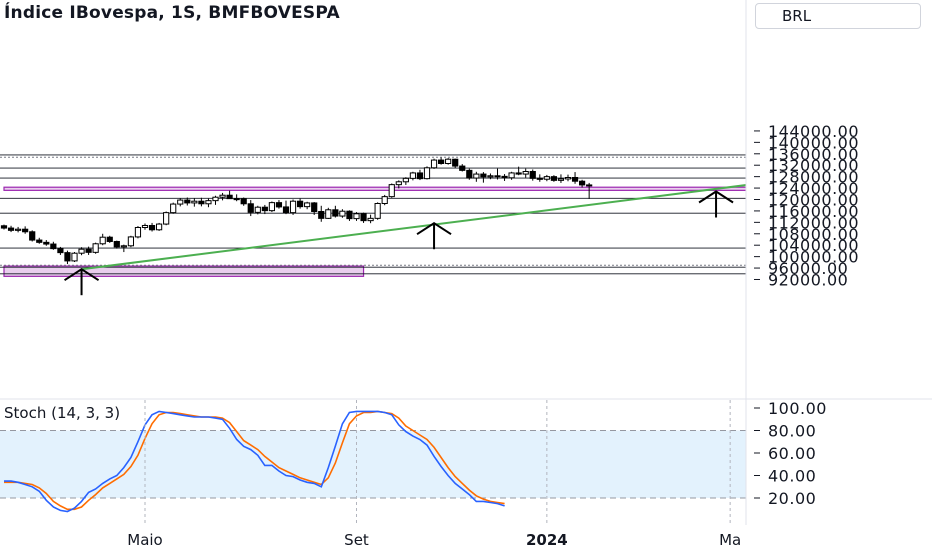 This screenshot has width=932, height=550. I want to click on chart-title: Índice IBovespa, 1S, BMFBOVESPA, so click(172, 13).